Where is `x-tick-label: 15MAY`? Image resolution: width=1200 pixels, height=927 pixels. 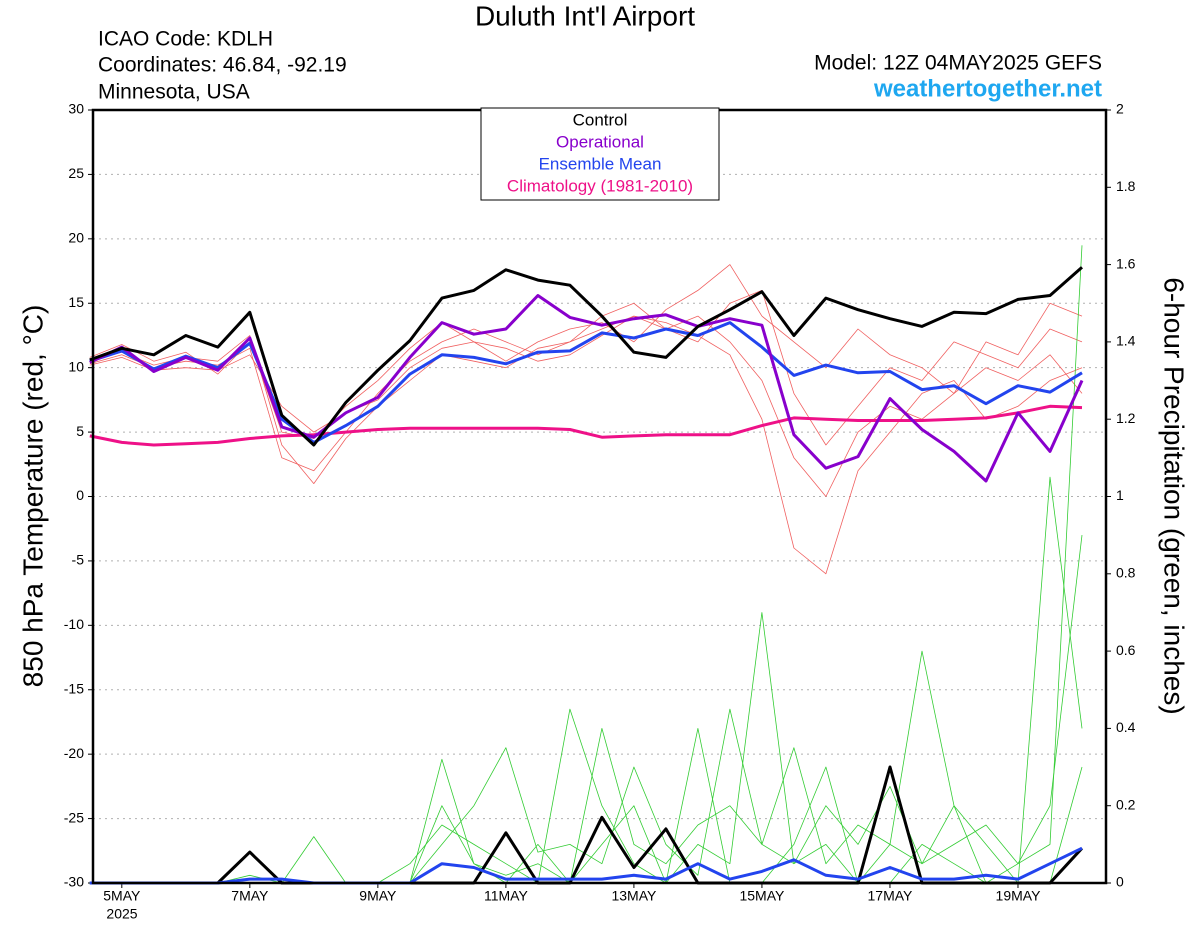 x-tick-label: 15MAY is located at coordinates (762, 896).